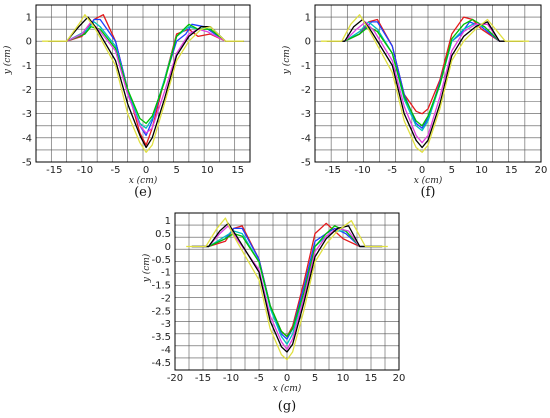  I want to click on plot-frame, so click(143, 83).